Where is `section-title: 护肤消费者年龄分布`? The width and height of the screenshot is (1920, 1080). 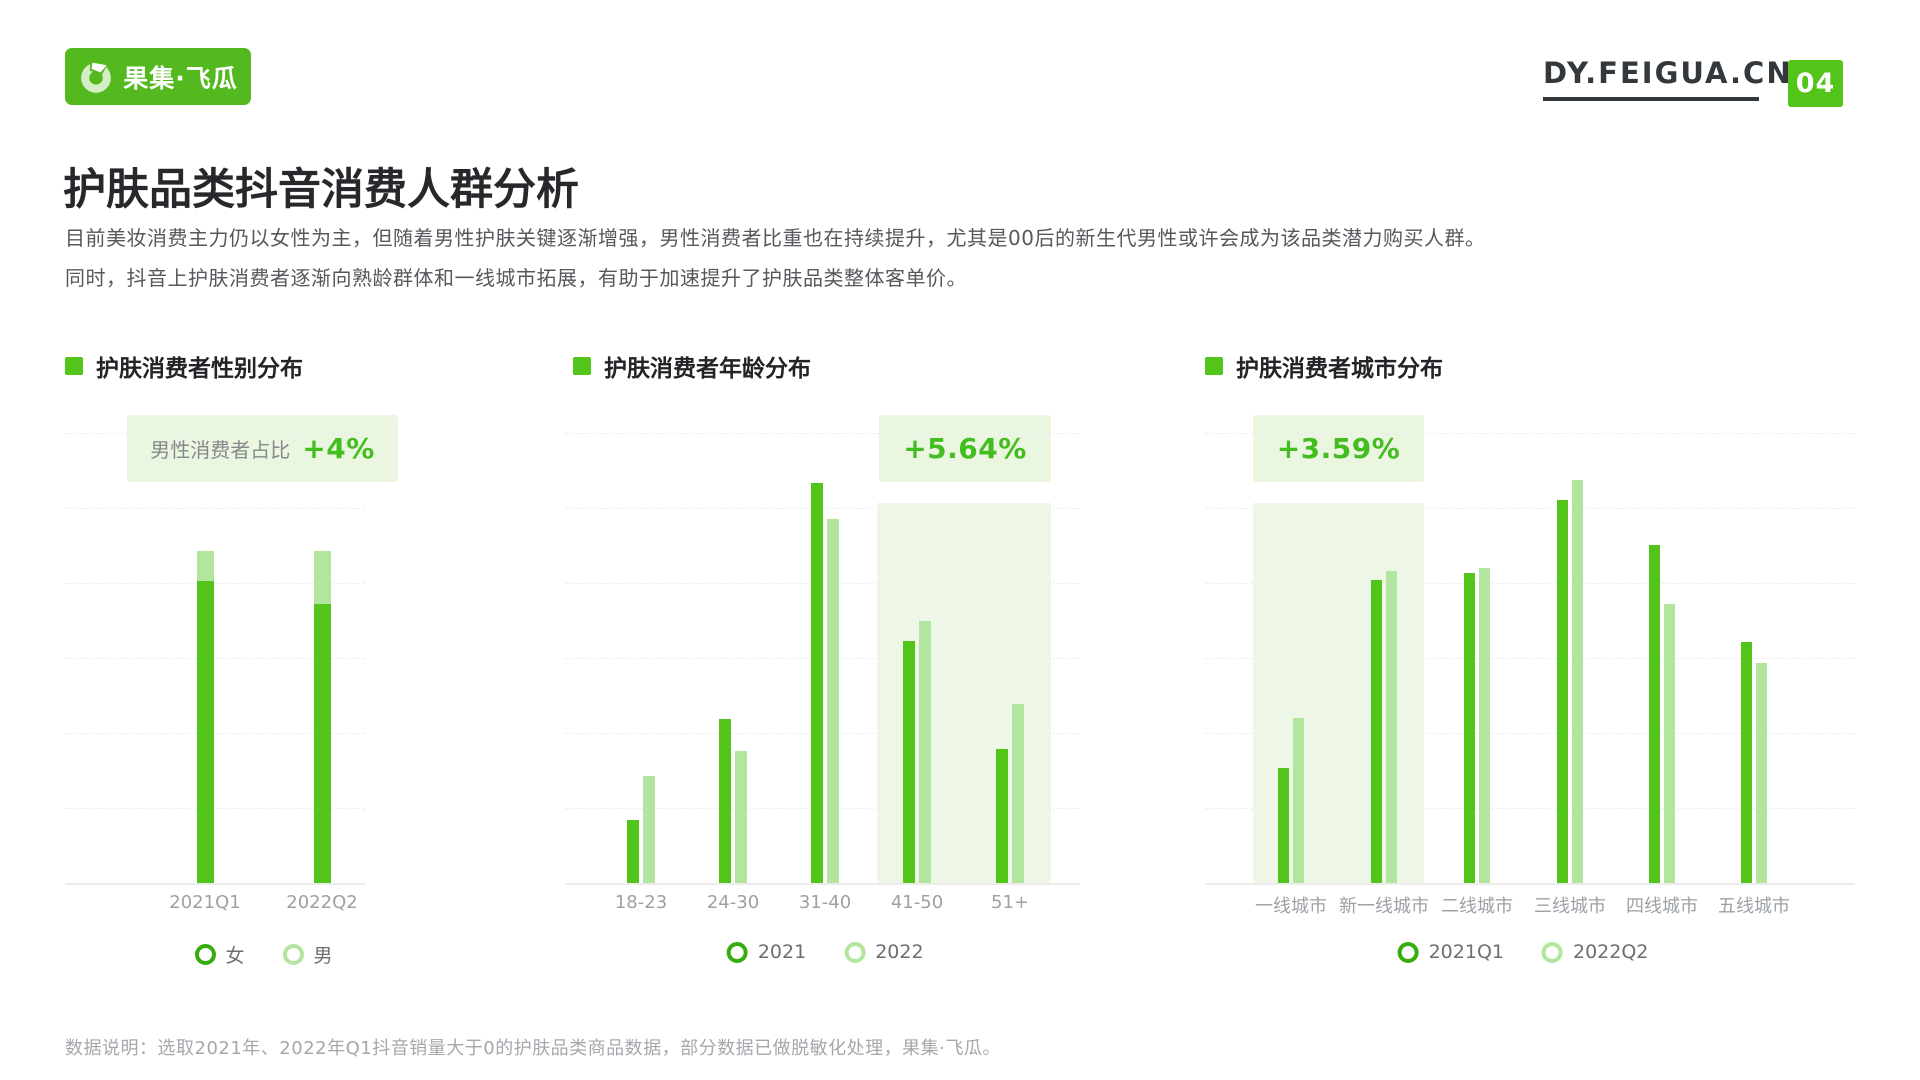 section-title: 护肤消费者年龄分布 is located at coordinates (707, 369).